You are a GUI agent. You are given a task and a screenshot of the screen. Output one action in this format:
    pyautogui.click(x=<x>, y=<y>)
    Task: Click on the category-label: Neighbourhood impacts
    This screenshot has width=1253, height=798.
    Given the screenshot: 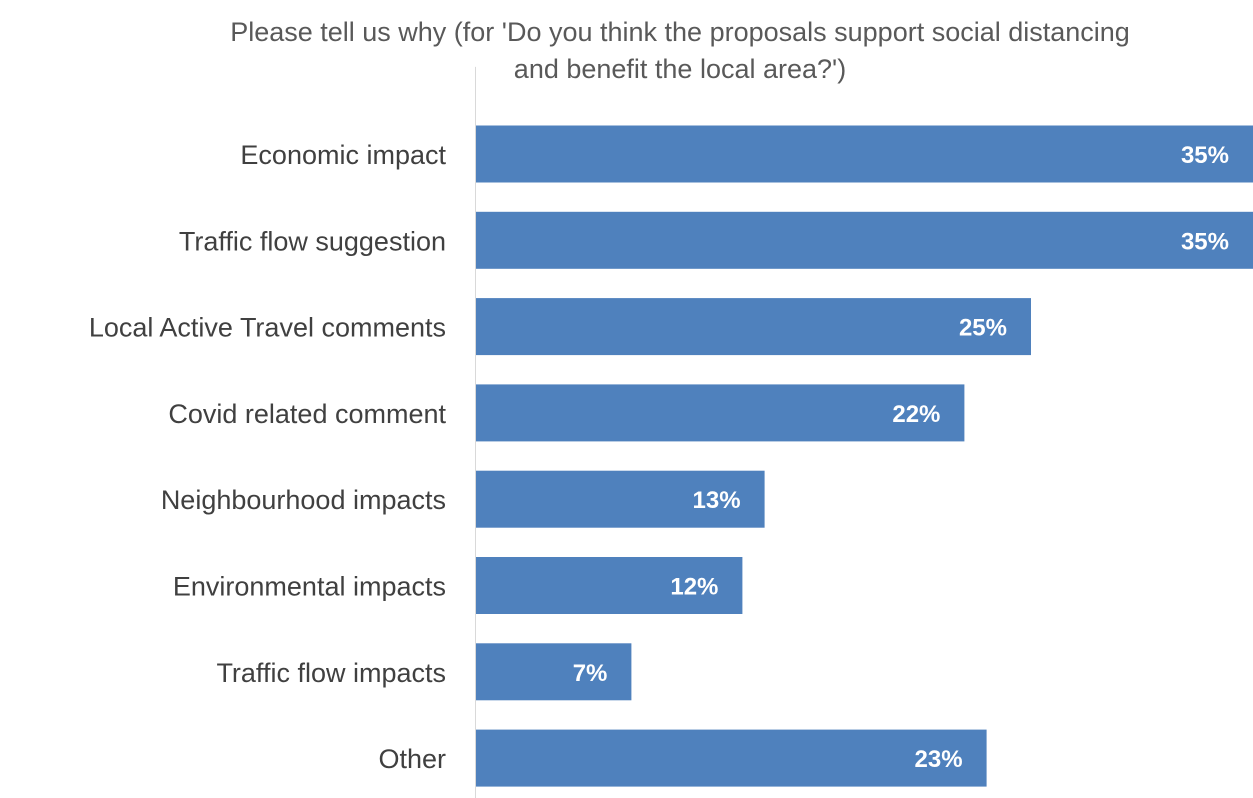 What is the action you would take?
    pyautogui.click(x=303, y=500)
    